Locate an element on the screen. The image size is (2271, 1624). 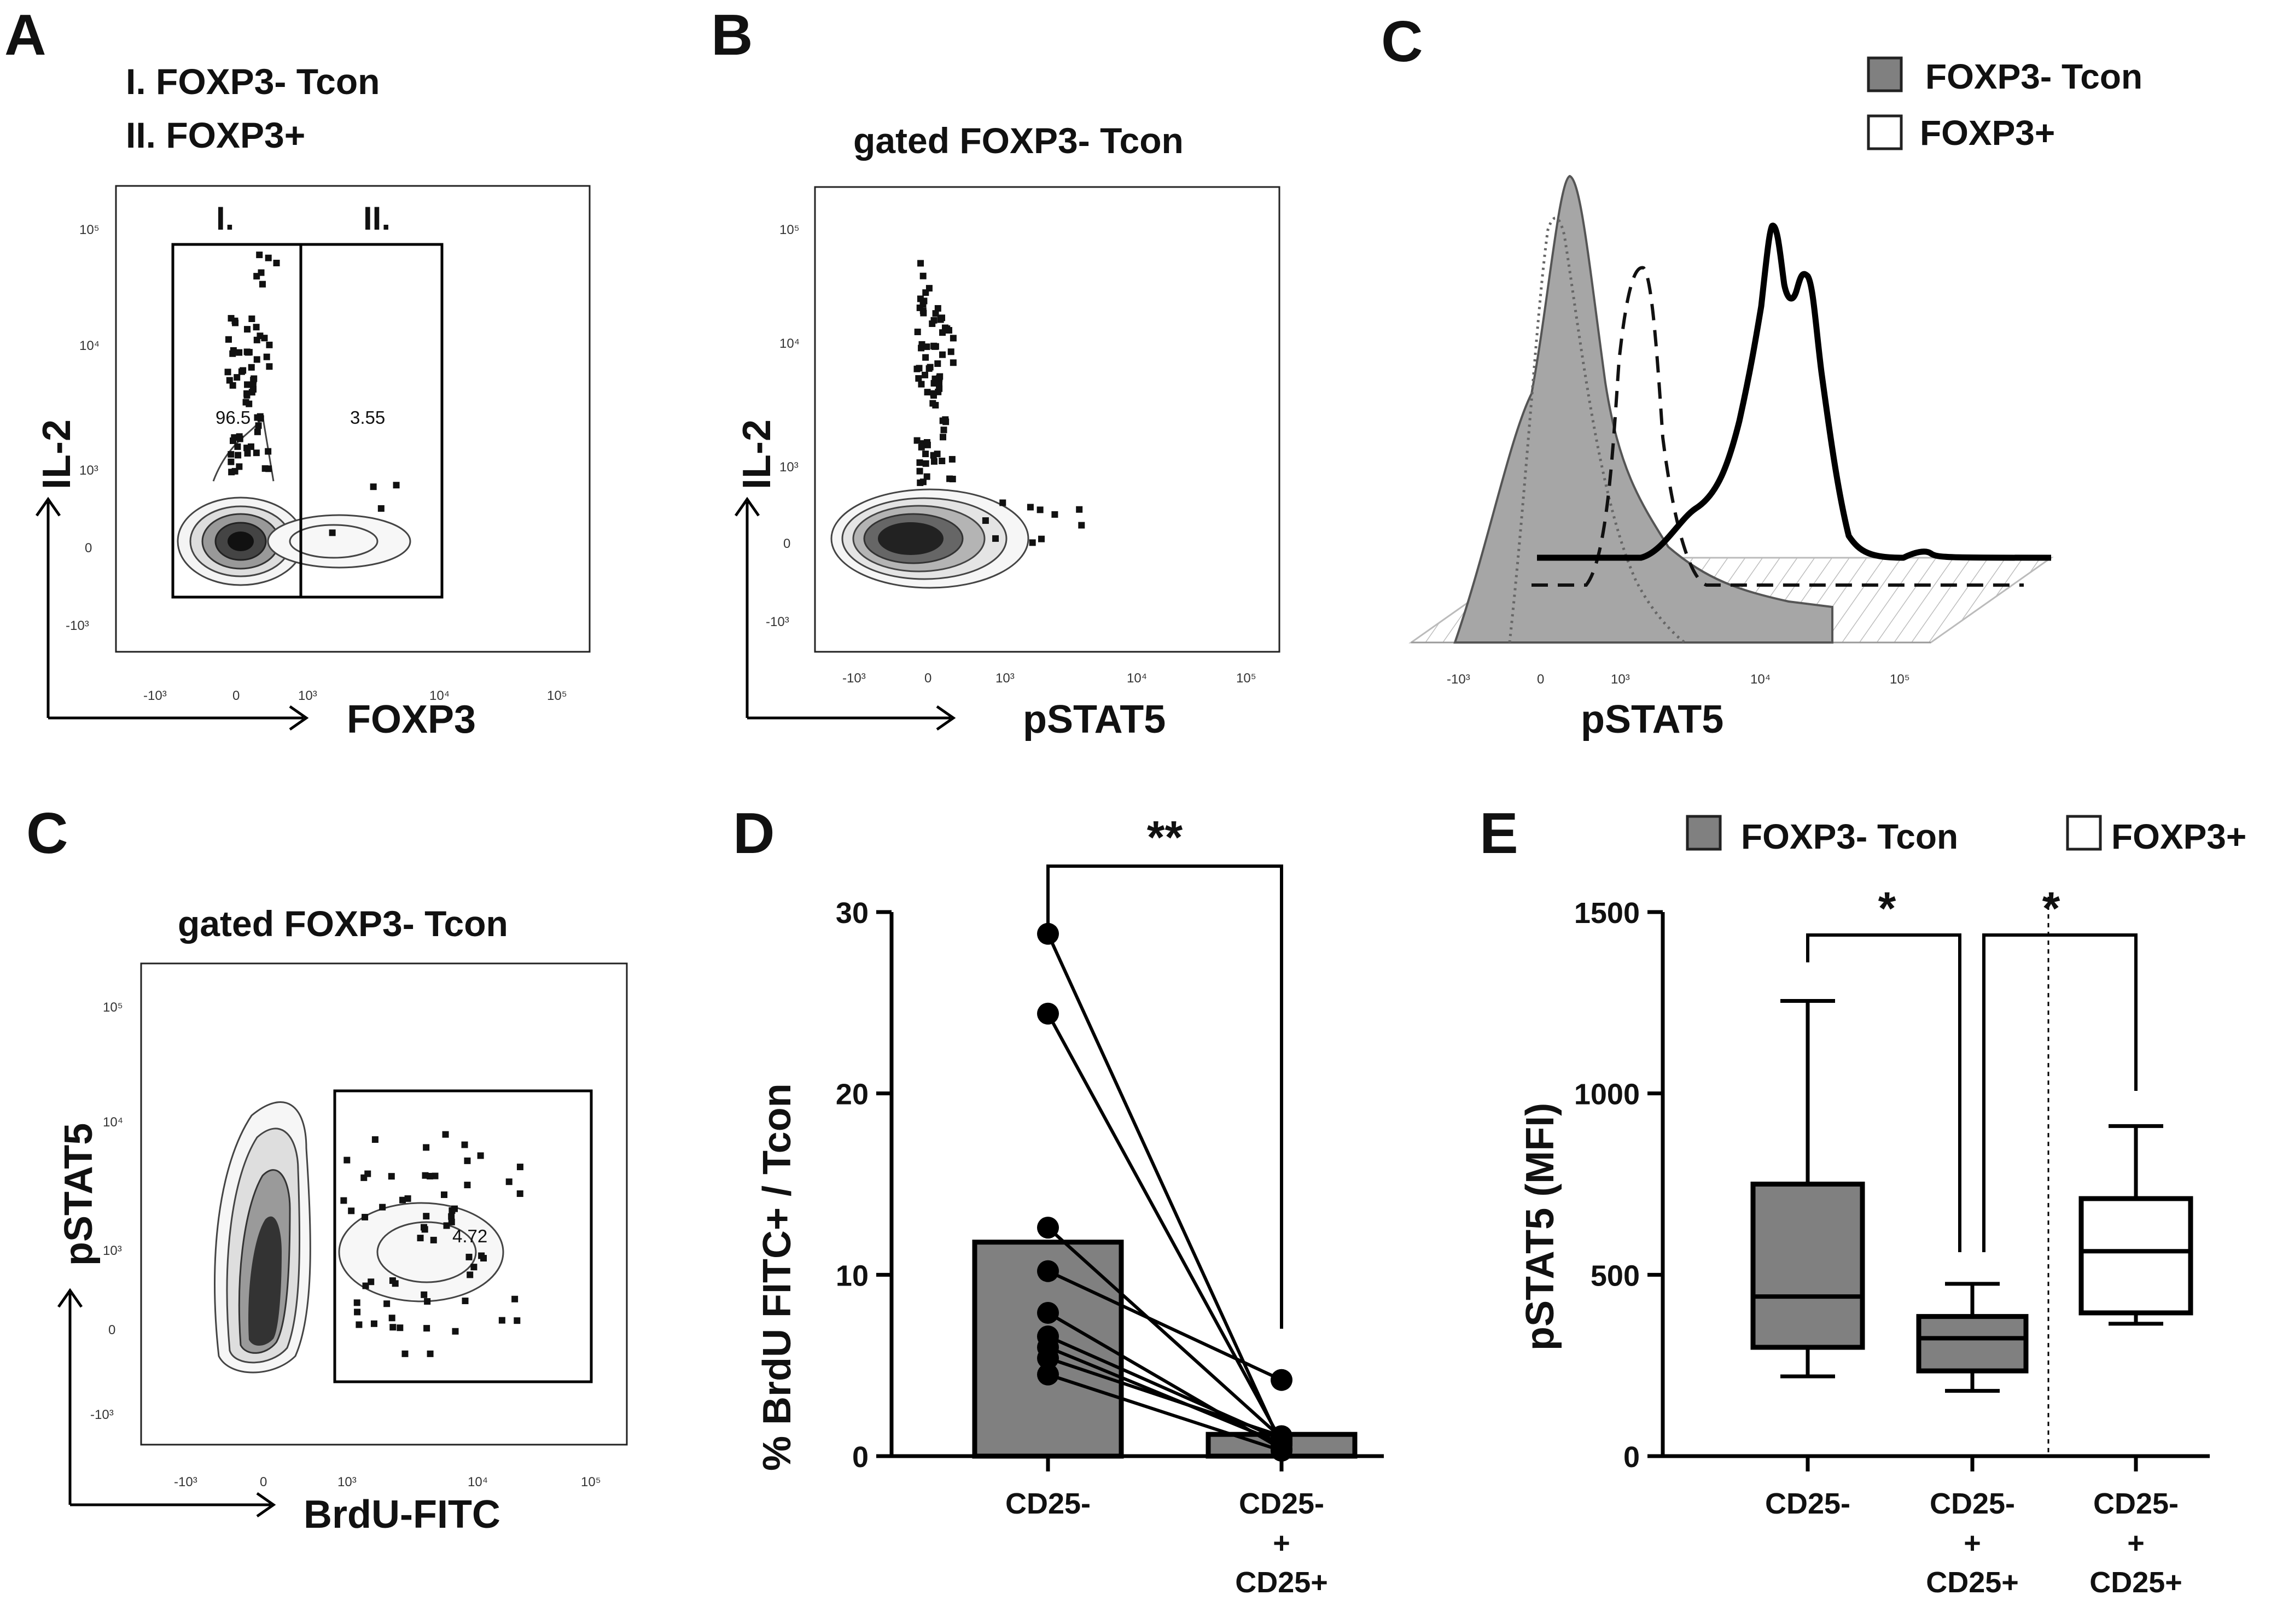
panel-e-legend-open-swatch is located at coordinates (2084, 833).